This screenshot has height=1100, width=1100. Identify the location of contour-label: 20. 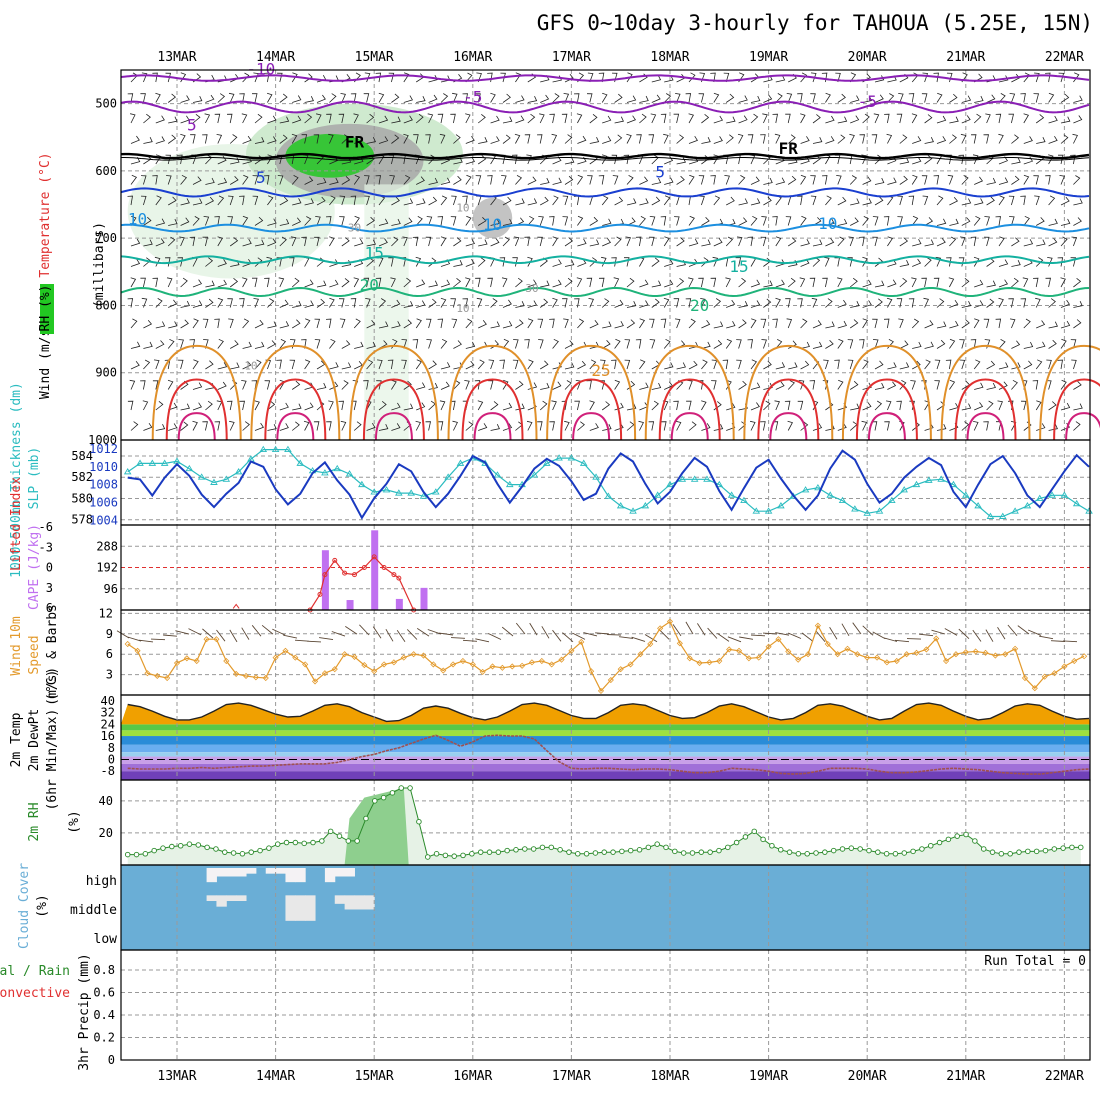
(369, 285).